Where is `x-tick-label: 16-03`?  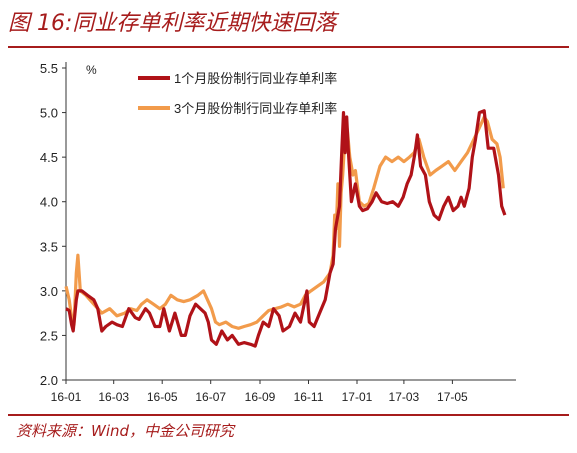 x-tick-label: 16-03 is located at coordinates (113, 397).